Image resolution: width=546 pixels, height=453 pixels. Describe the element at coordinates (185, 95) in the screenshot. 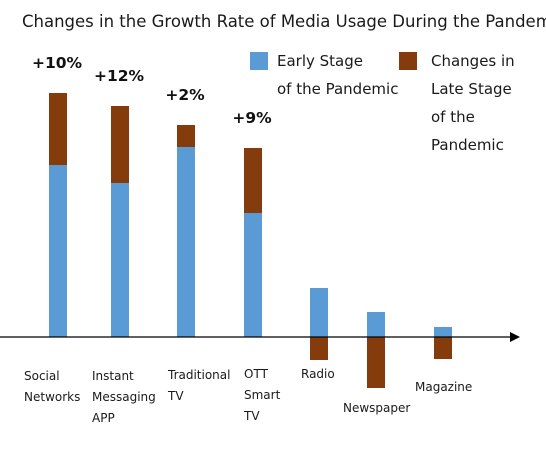

I see `data-label: +2%` at that location.